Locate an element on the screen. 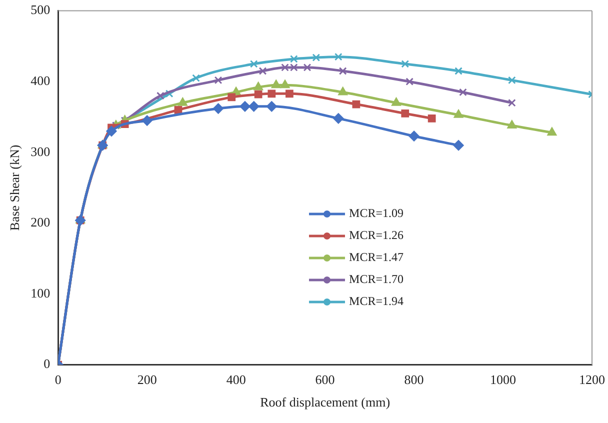 This screenshot has width=608, height=423. y-tick-label: 200 is located at coordinates (40, 222).